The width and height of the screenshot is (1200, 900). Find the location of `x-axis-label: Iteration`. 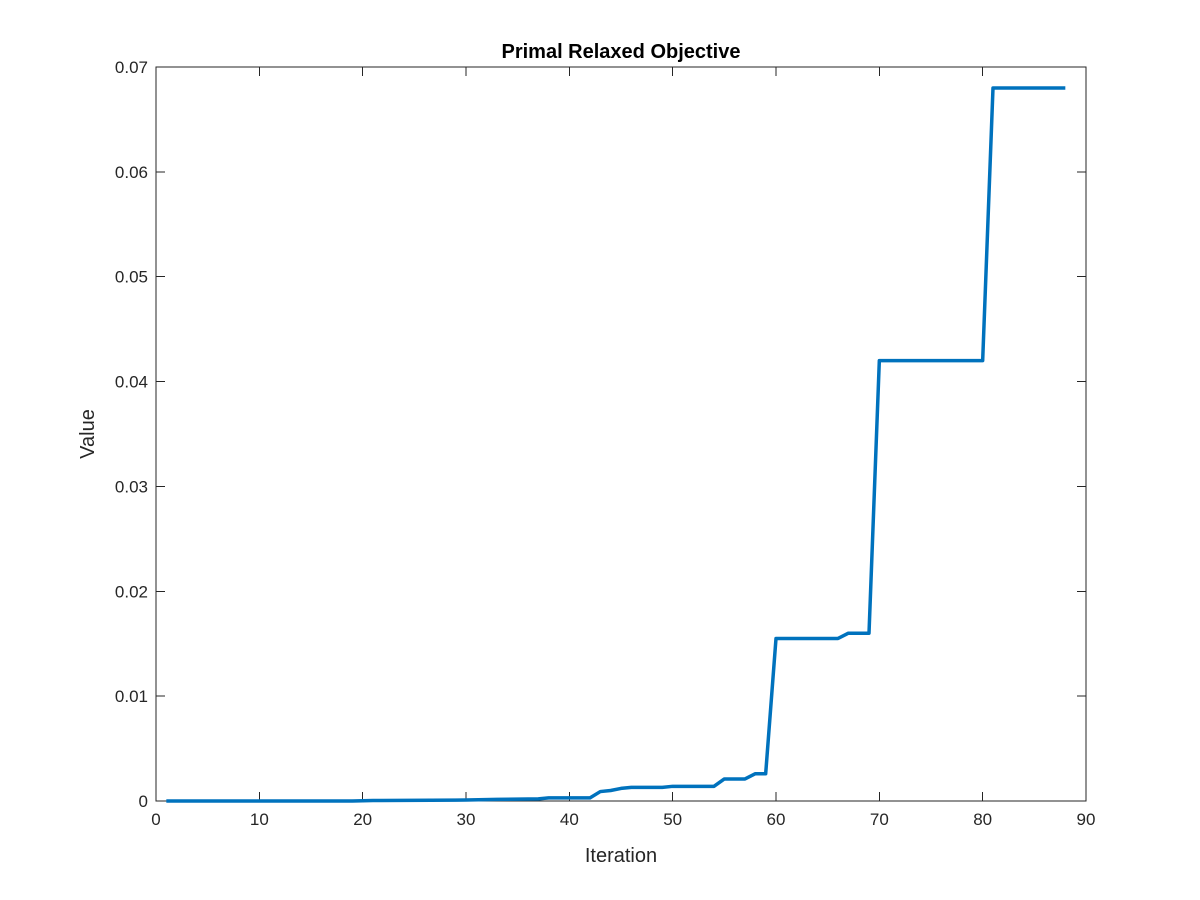

x-axis-label: Iteration is located at coordinates (621, 856).